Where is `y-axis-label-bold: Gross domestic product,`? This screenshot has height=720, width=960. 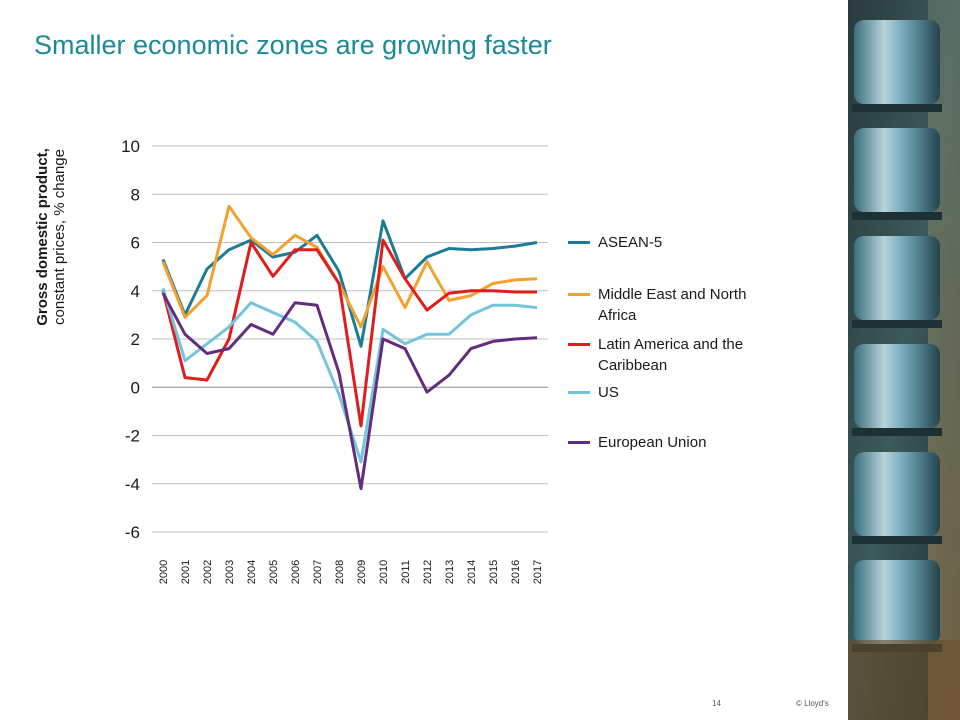 y-axis-label-bold: Gross domestic product, is located at coordinates (42, 237).